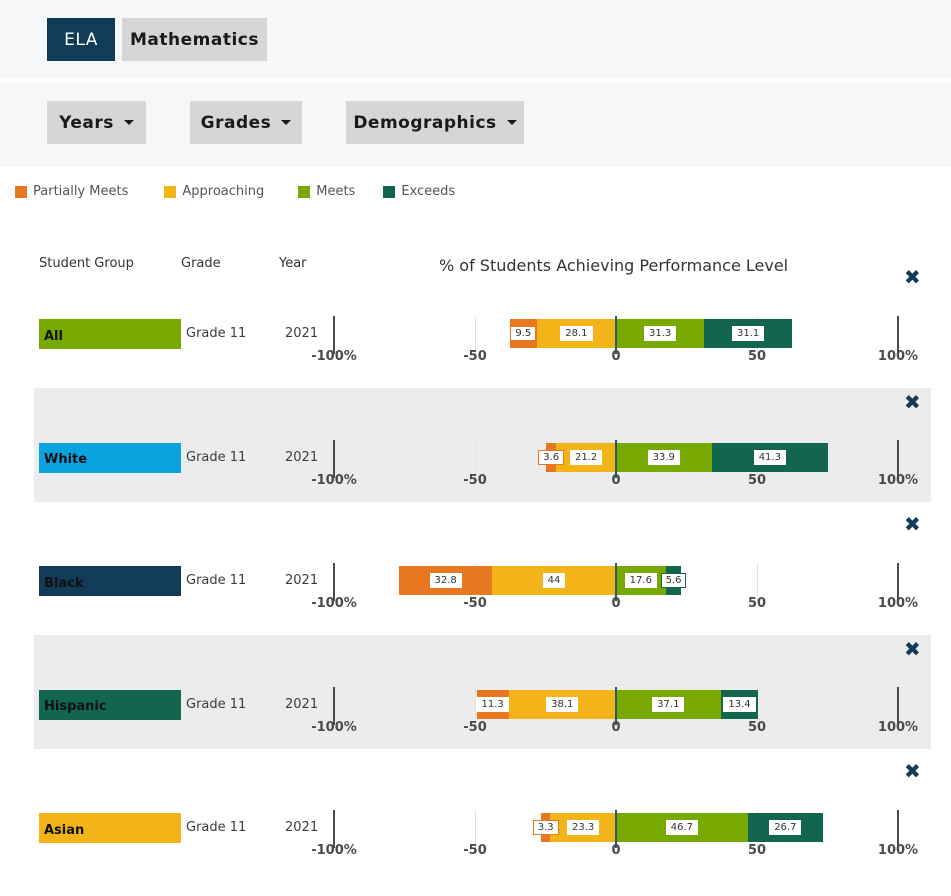 The width and height of the screenshot is (951, 896). I want to click on bar-value-label: 44, so click(554, 580).